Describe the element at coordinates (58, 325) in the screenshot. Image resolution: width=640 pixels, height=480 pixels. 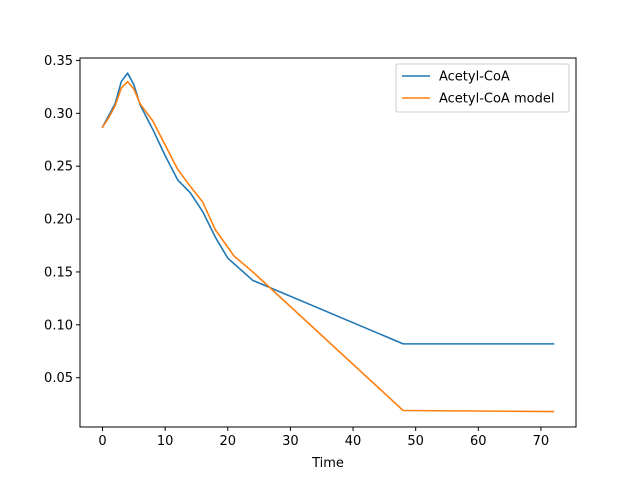
I see `y-tick-label: 0.10` at that location.